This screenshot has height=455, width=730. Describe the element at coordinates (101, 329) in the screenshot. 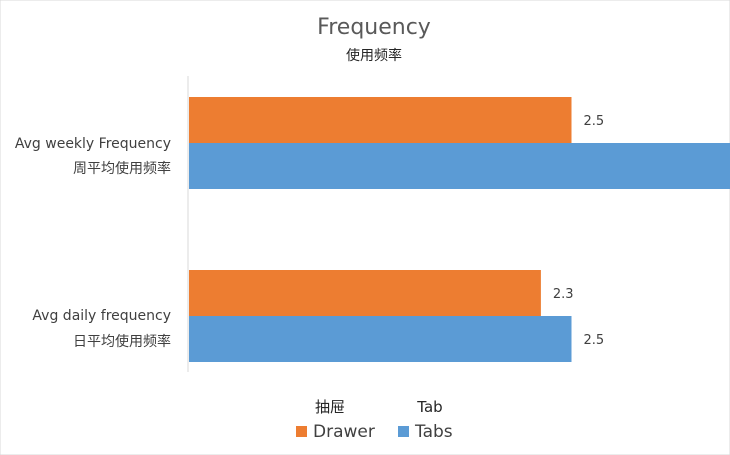

I see `category-label-daily: Avg daily frequency 日平均使用频率` at that location.